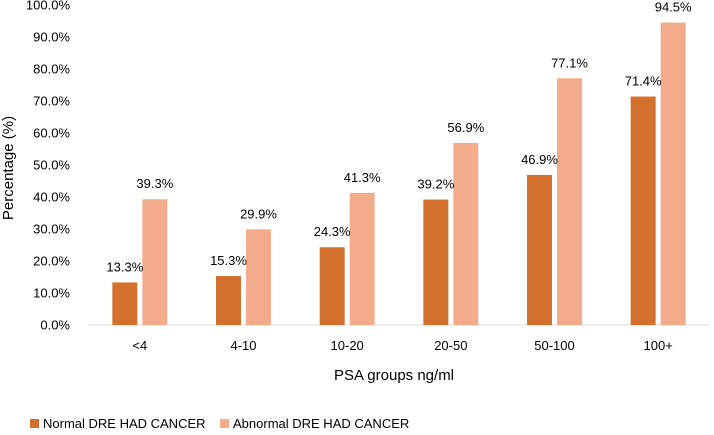  What do you see at coordinates (51, 133) in the screenshot?
I see `y-tick-label: 60.0%` at bounding box center [51, 133].